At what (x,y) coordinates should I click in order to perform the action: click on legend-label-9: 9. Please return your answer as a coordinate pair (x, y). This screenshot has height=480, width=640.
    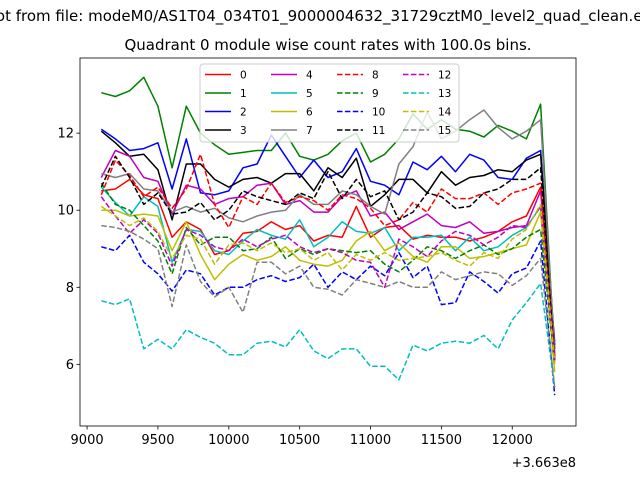
    Looking at the image, I should click on (375, 94).